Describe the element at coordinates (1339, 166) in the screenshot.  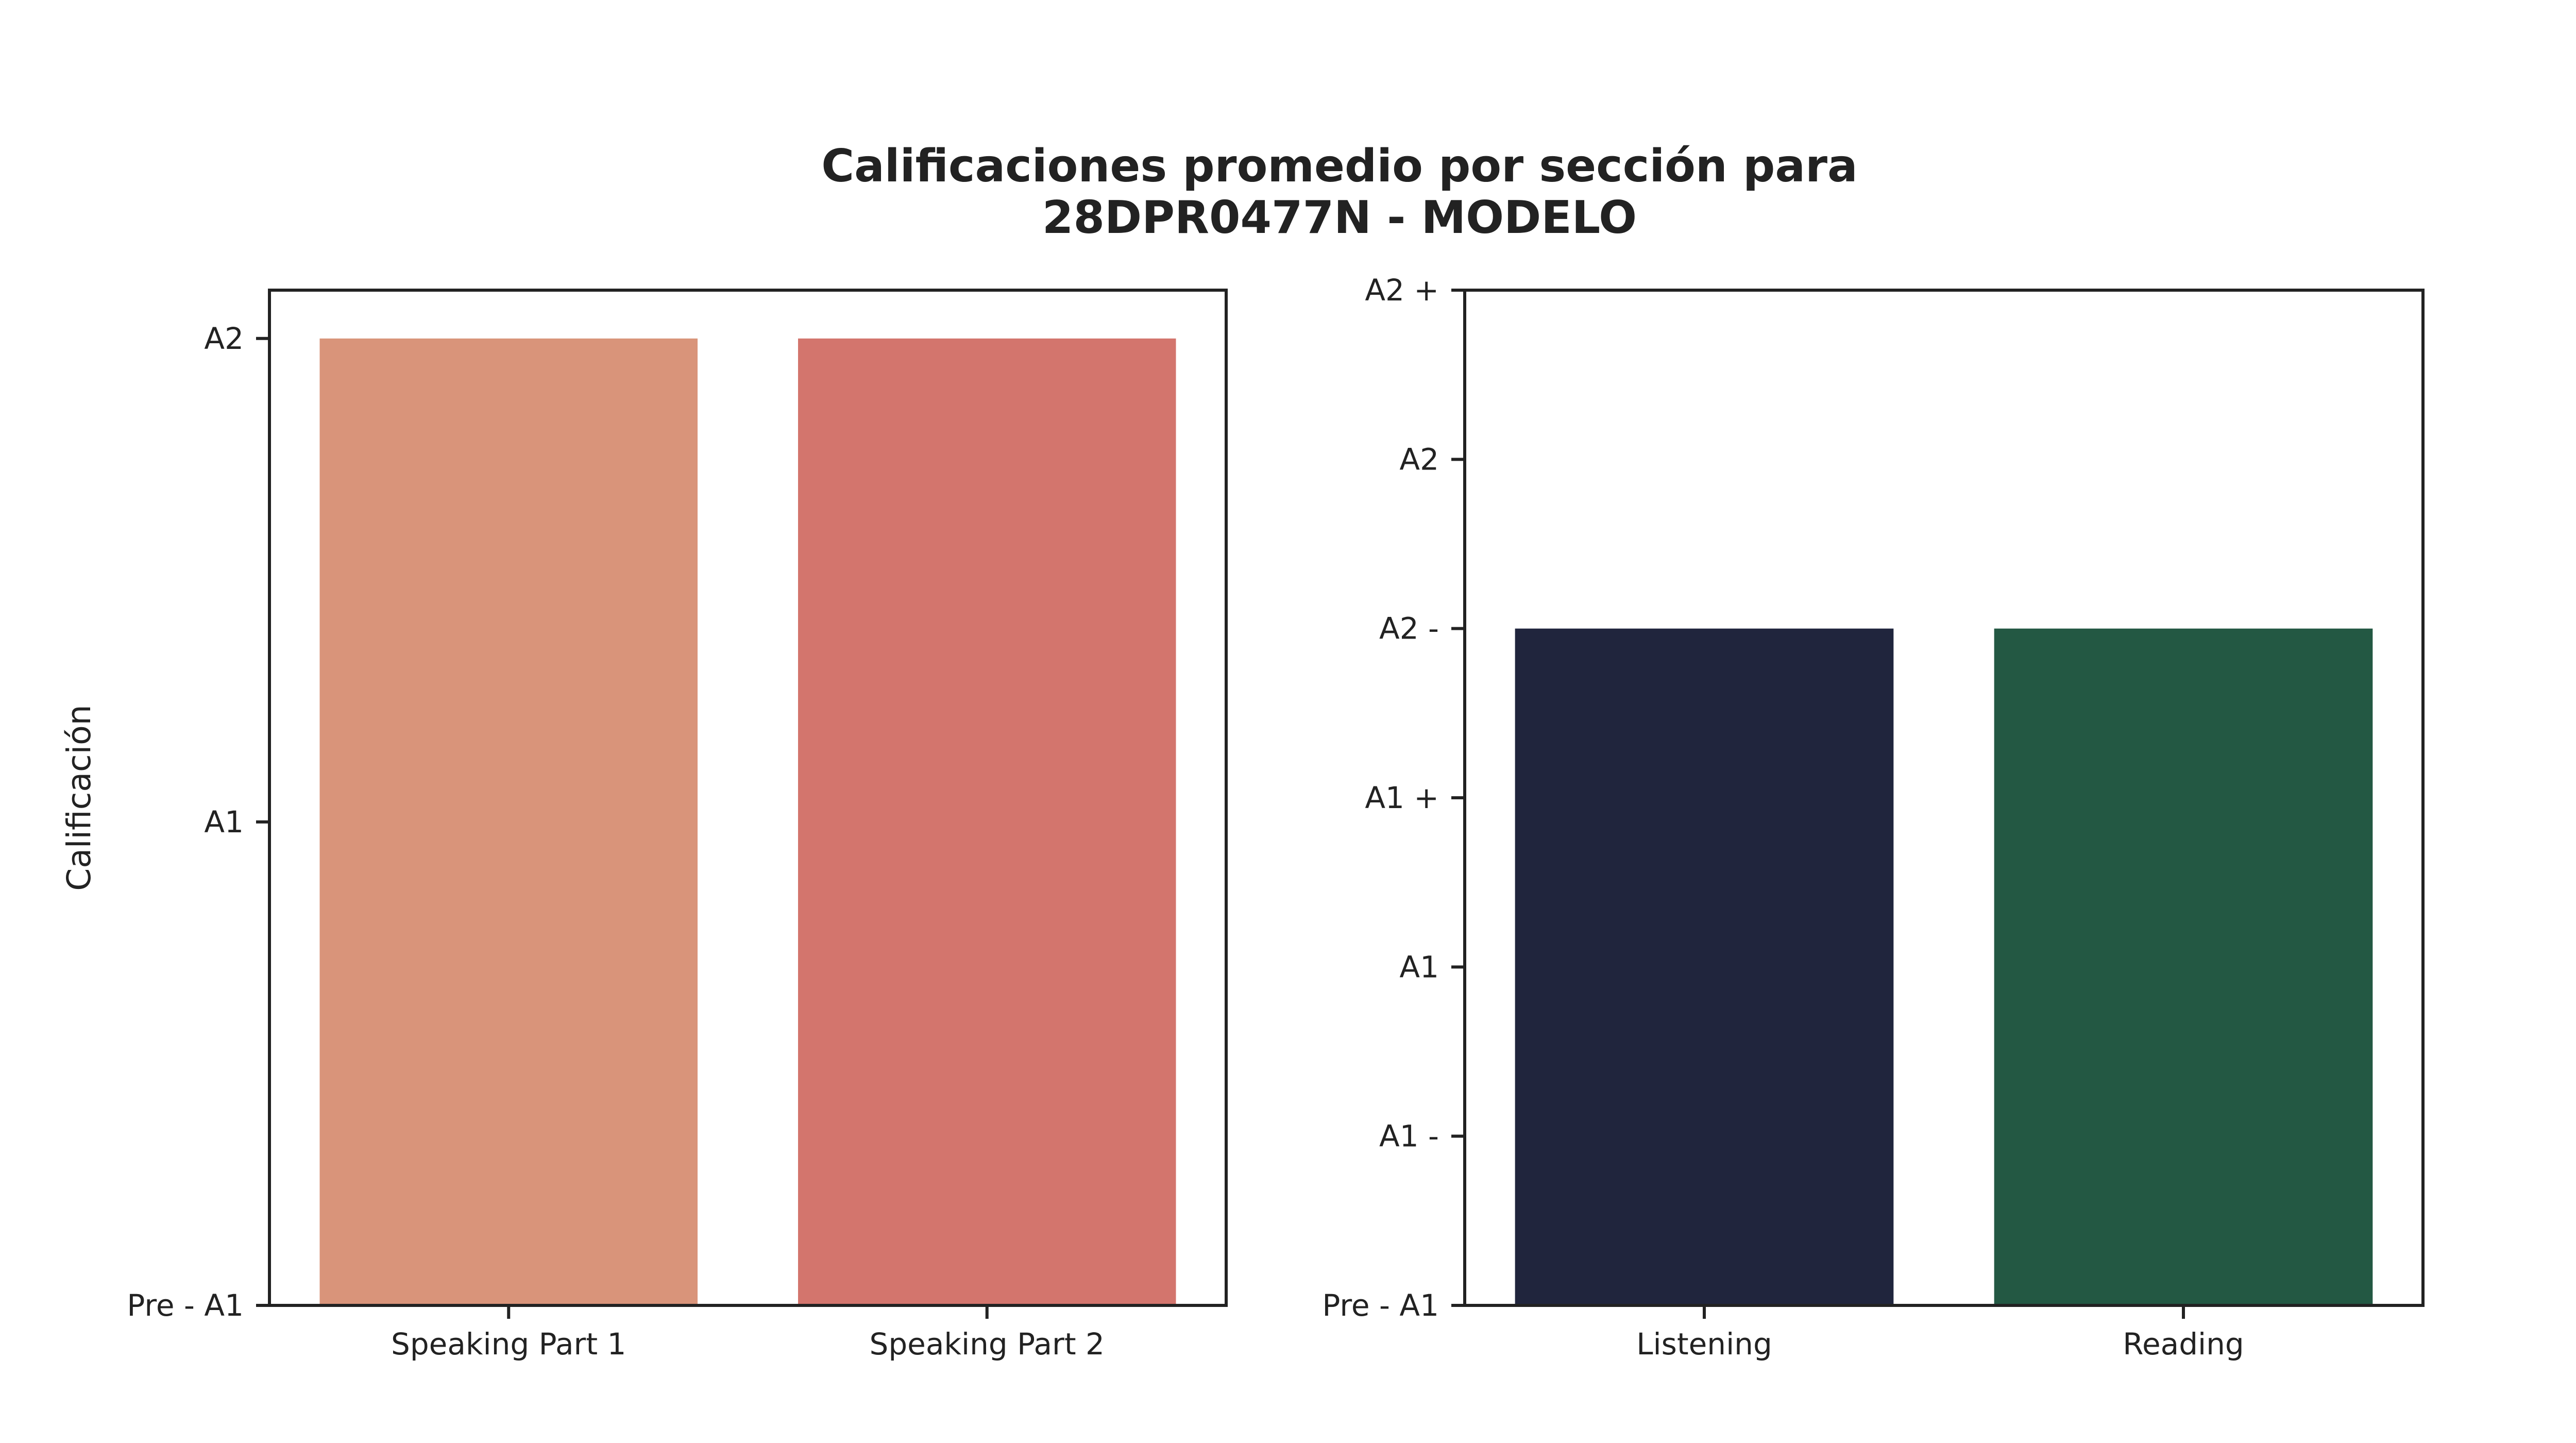
I see `chart-title-line1: Calificaciones promedio por sección para` at that location.